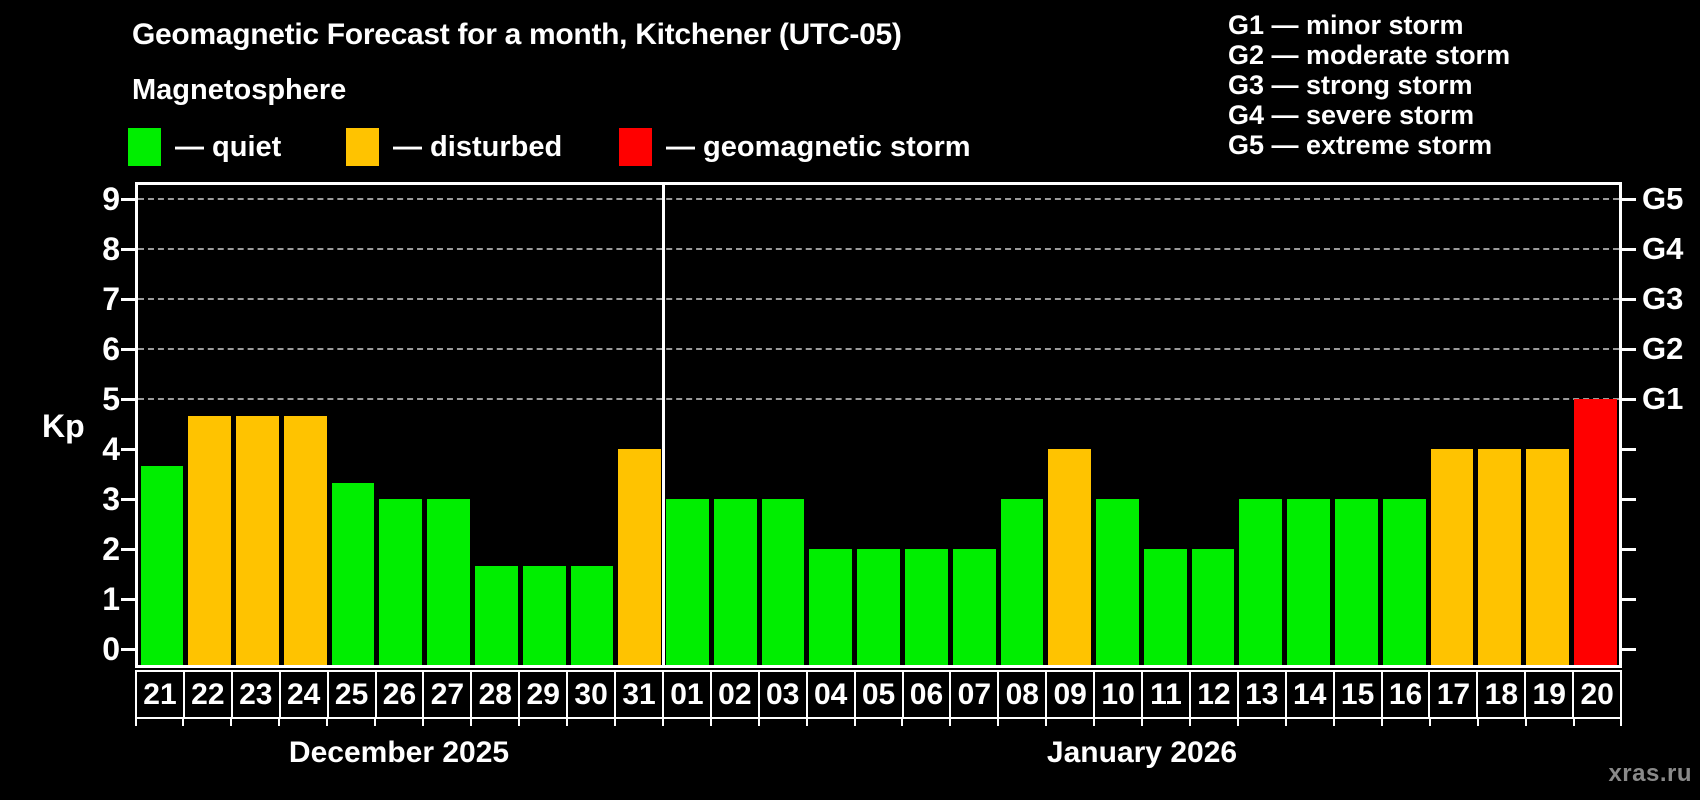  What do you see at coordinates (1360, 145) in the screenshot?
I see `g5-legend-line: G5 — extreme storm` at bounding box center [1360, 145].